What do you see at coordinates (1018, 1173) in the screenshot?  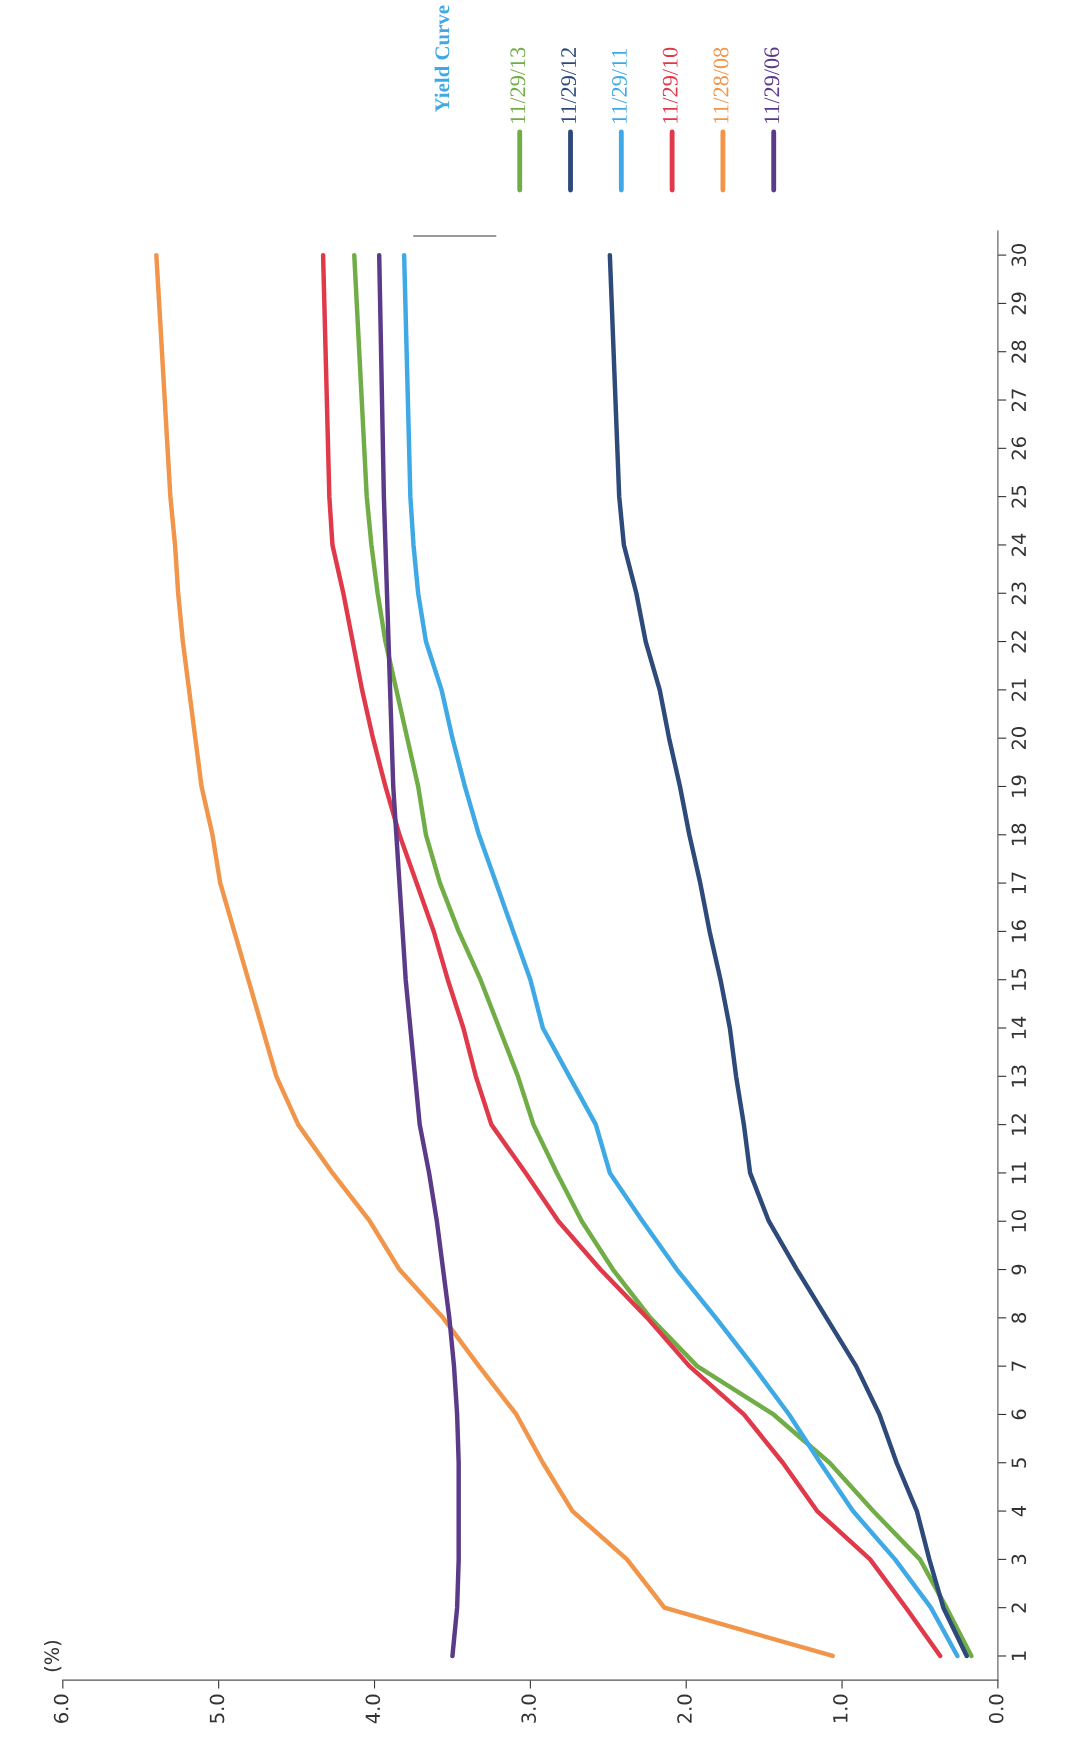 I see `y-tick-label: 11` at bounding box center [1018, 1173].